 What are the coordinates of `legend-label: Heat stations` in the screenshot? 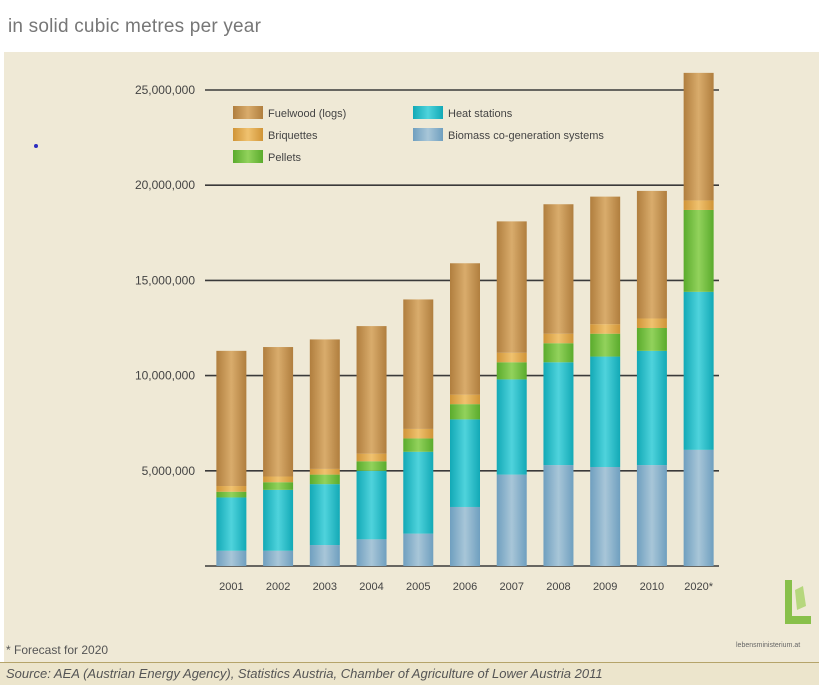 It's located at (480, 114).